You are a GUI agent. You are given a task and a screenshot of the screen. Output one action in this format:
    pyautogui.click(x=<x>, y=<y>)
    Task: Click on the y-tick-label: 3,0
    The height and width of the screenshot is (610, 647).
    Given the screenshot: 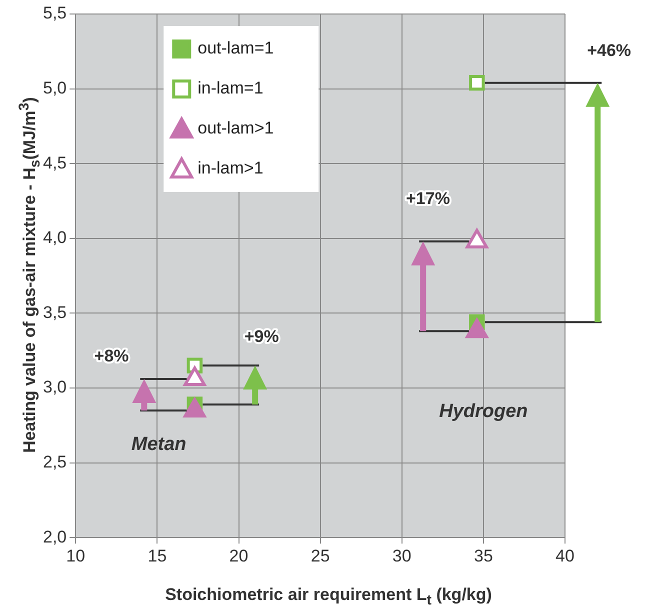 What is the action you would take?
    pyautogui.click(x=54, y=387)
    